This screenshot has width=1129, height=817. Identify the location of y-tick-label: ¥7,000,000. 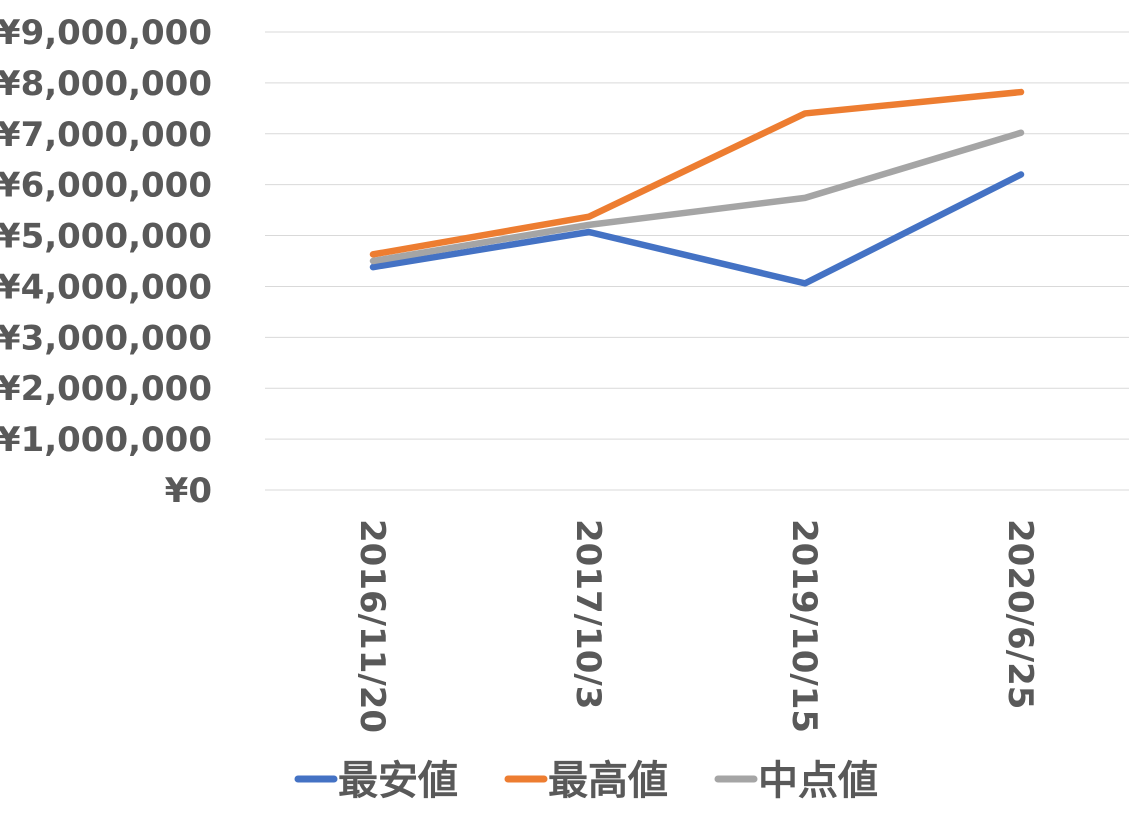
(106, 135).